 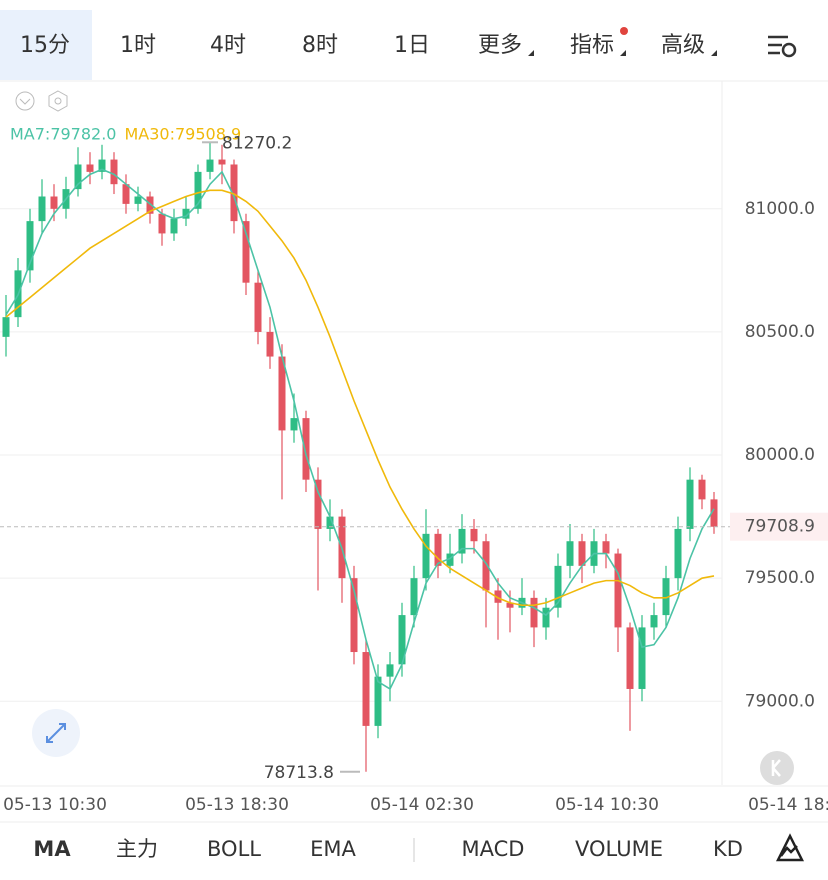 I want to click on selected-tab-bg, so click(x=46, y=45).